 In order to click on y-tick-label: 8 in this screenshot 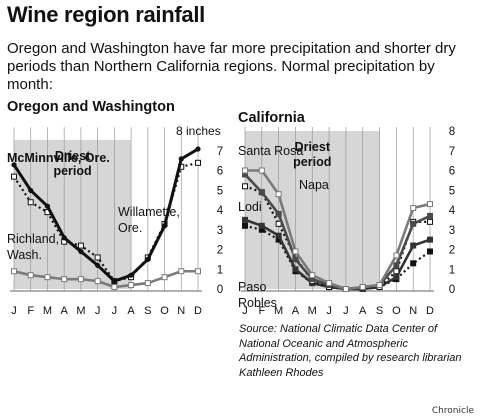, I will do `click(452, 132)`.